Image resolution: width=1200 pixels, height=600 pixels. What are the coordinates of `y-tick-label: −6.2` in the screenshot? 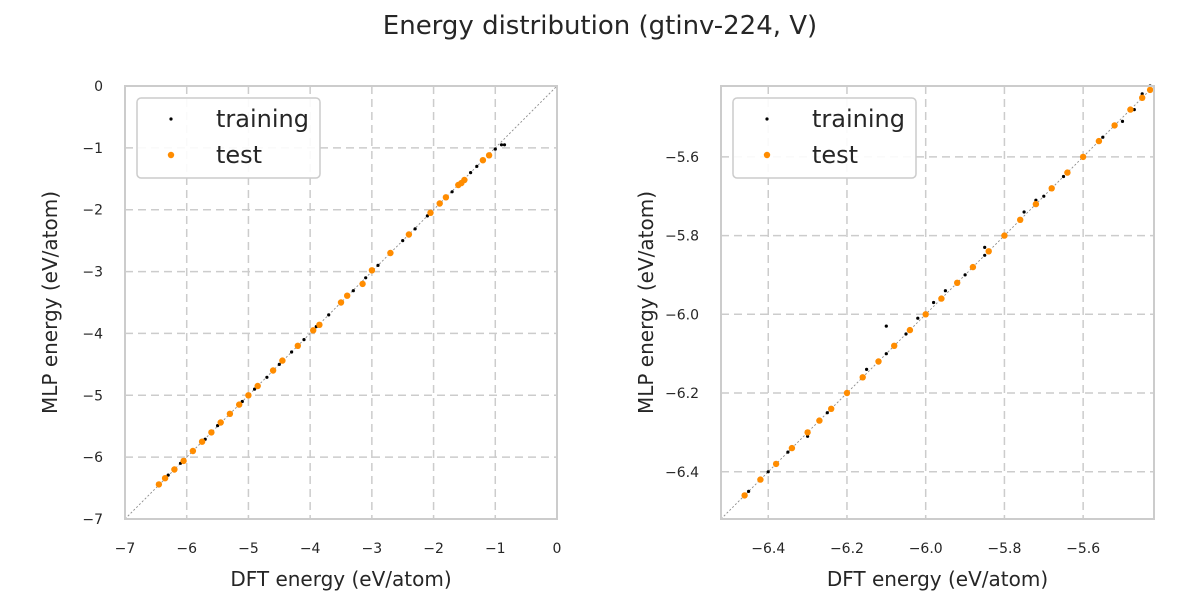 It's located at (682, 394).